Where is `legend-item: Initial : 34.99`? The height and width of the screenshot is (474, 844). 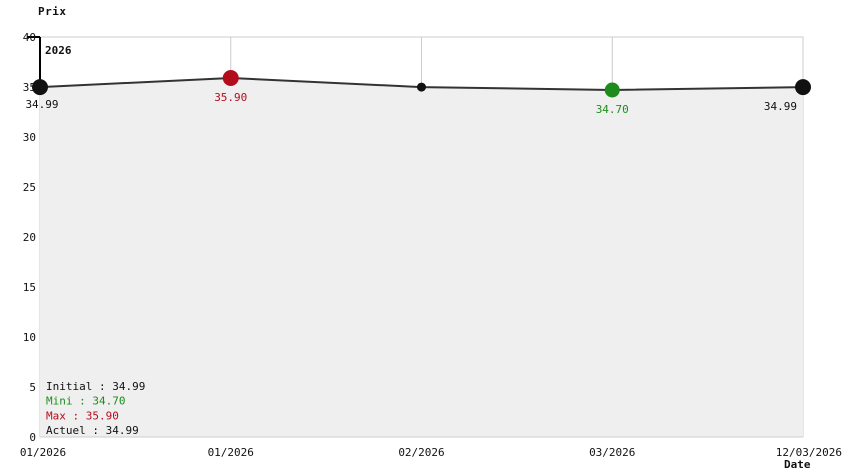 legend-item: Initial : 34.99 is located at coordinates (95, 386).